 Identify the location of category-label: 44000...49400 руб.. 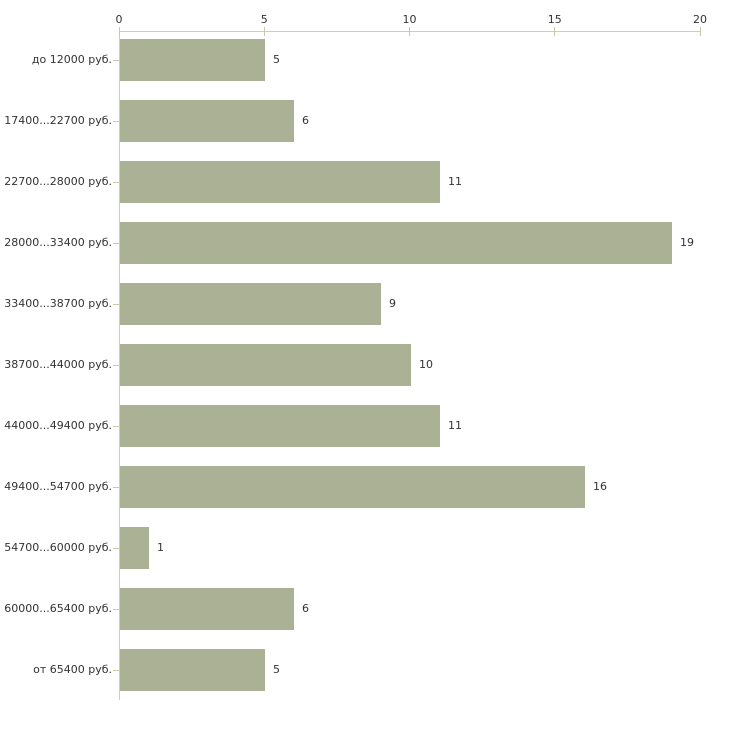
(58, 425).